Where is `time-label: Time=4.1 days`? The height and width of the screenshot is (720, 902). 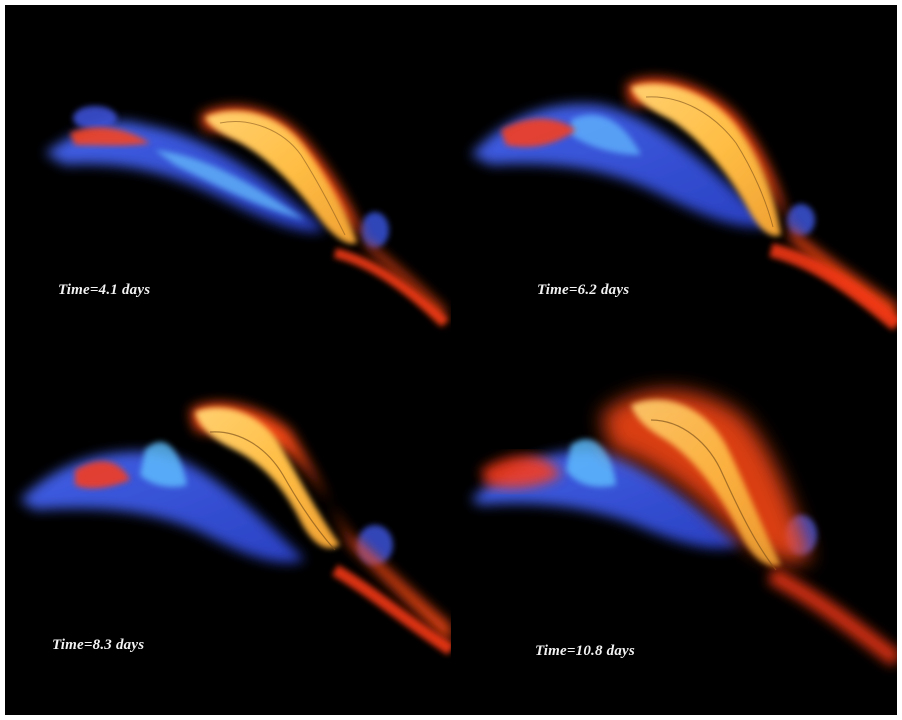
time-label: Time=4.1 days is located at coordinates (104, 290).